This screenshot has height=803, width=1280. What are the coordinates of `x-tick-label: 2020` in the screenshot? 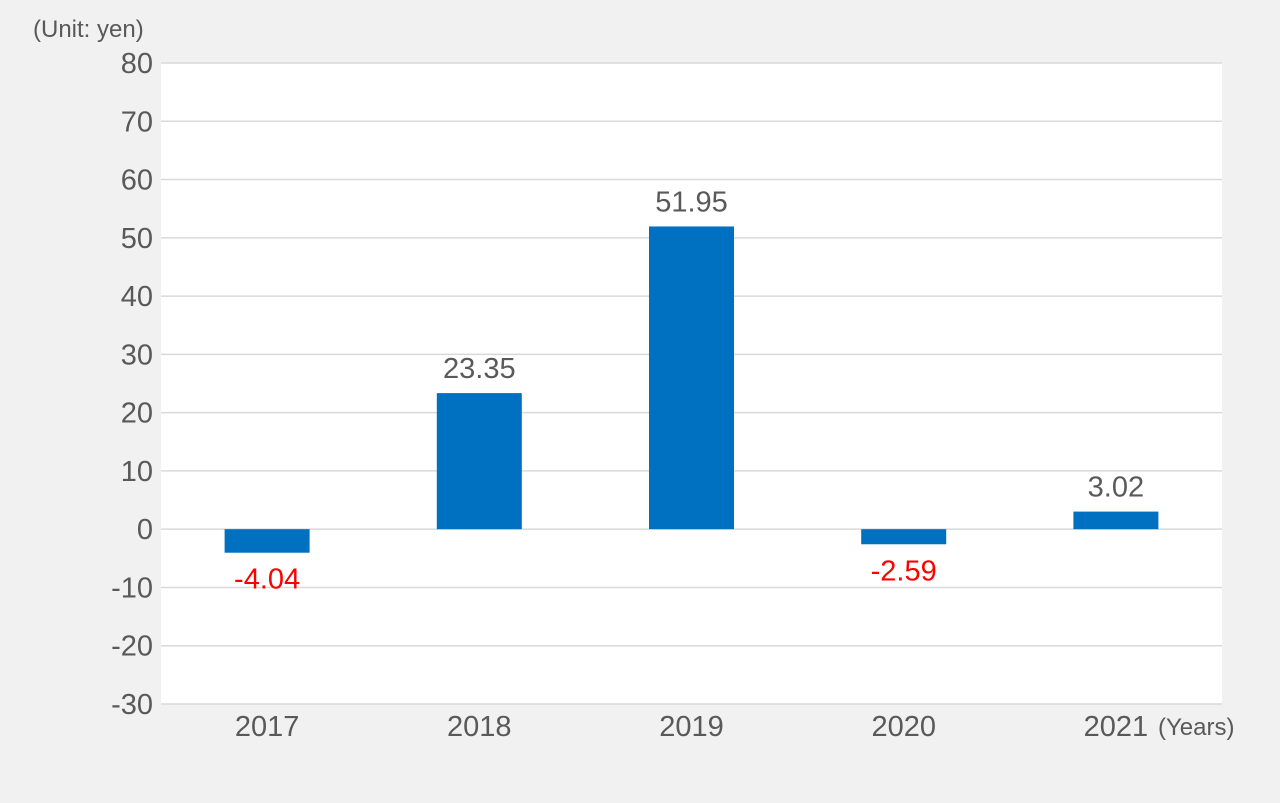 It's located at (903, 727).